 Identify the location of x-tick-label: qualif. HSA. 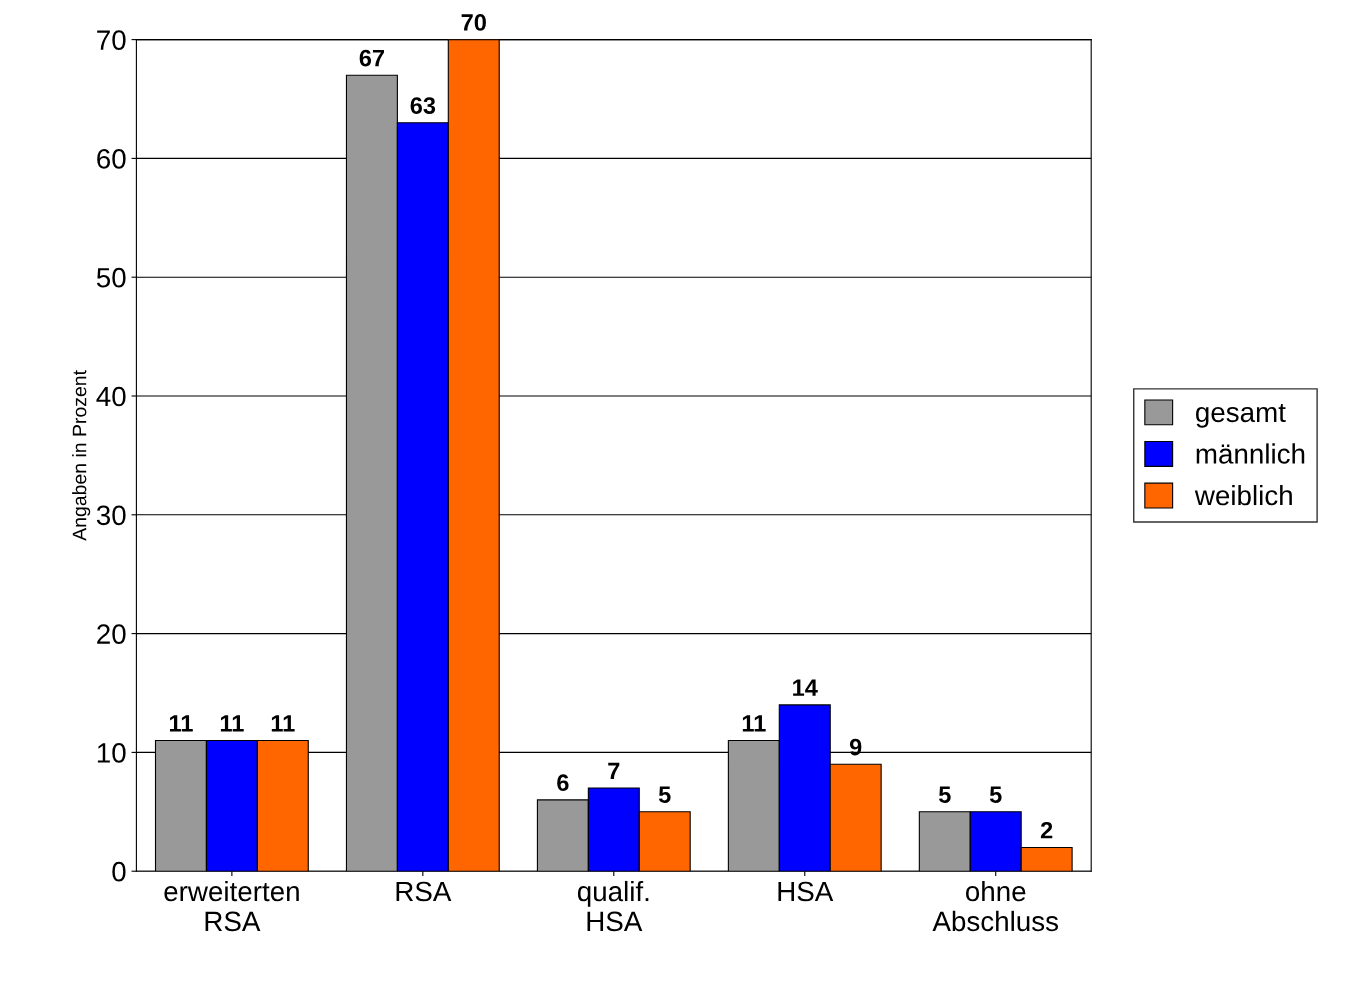
(613, 906).